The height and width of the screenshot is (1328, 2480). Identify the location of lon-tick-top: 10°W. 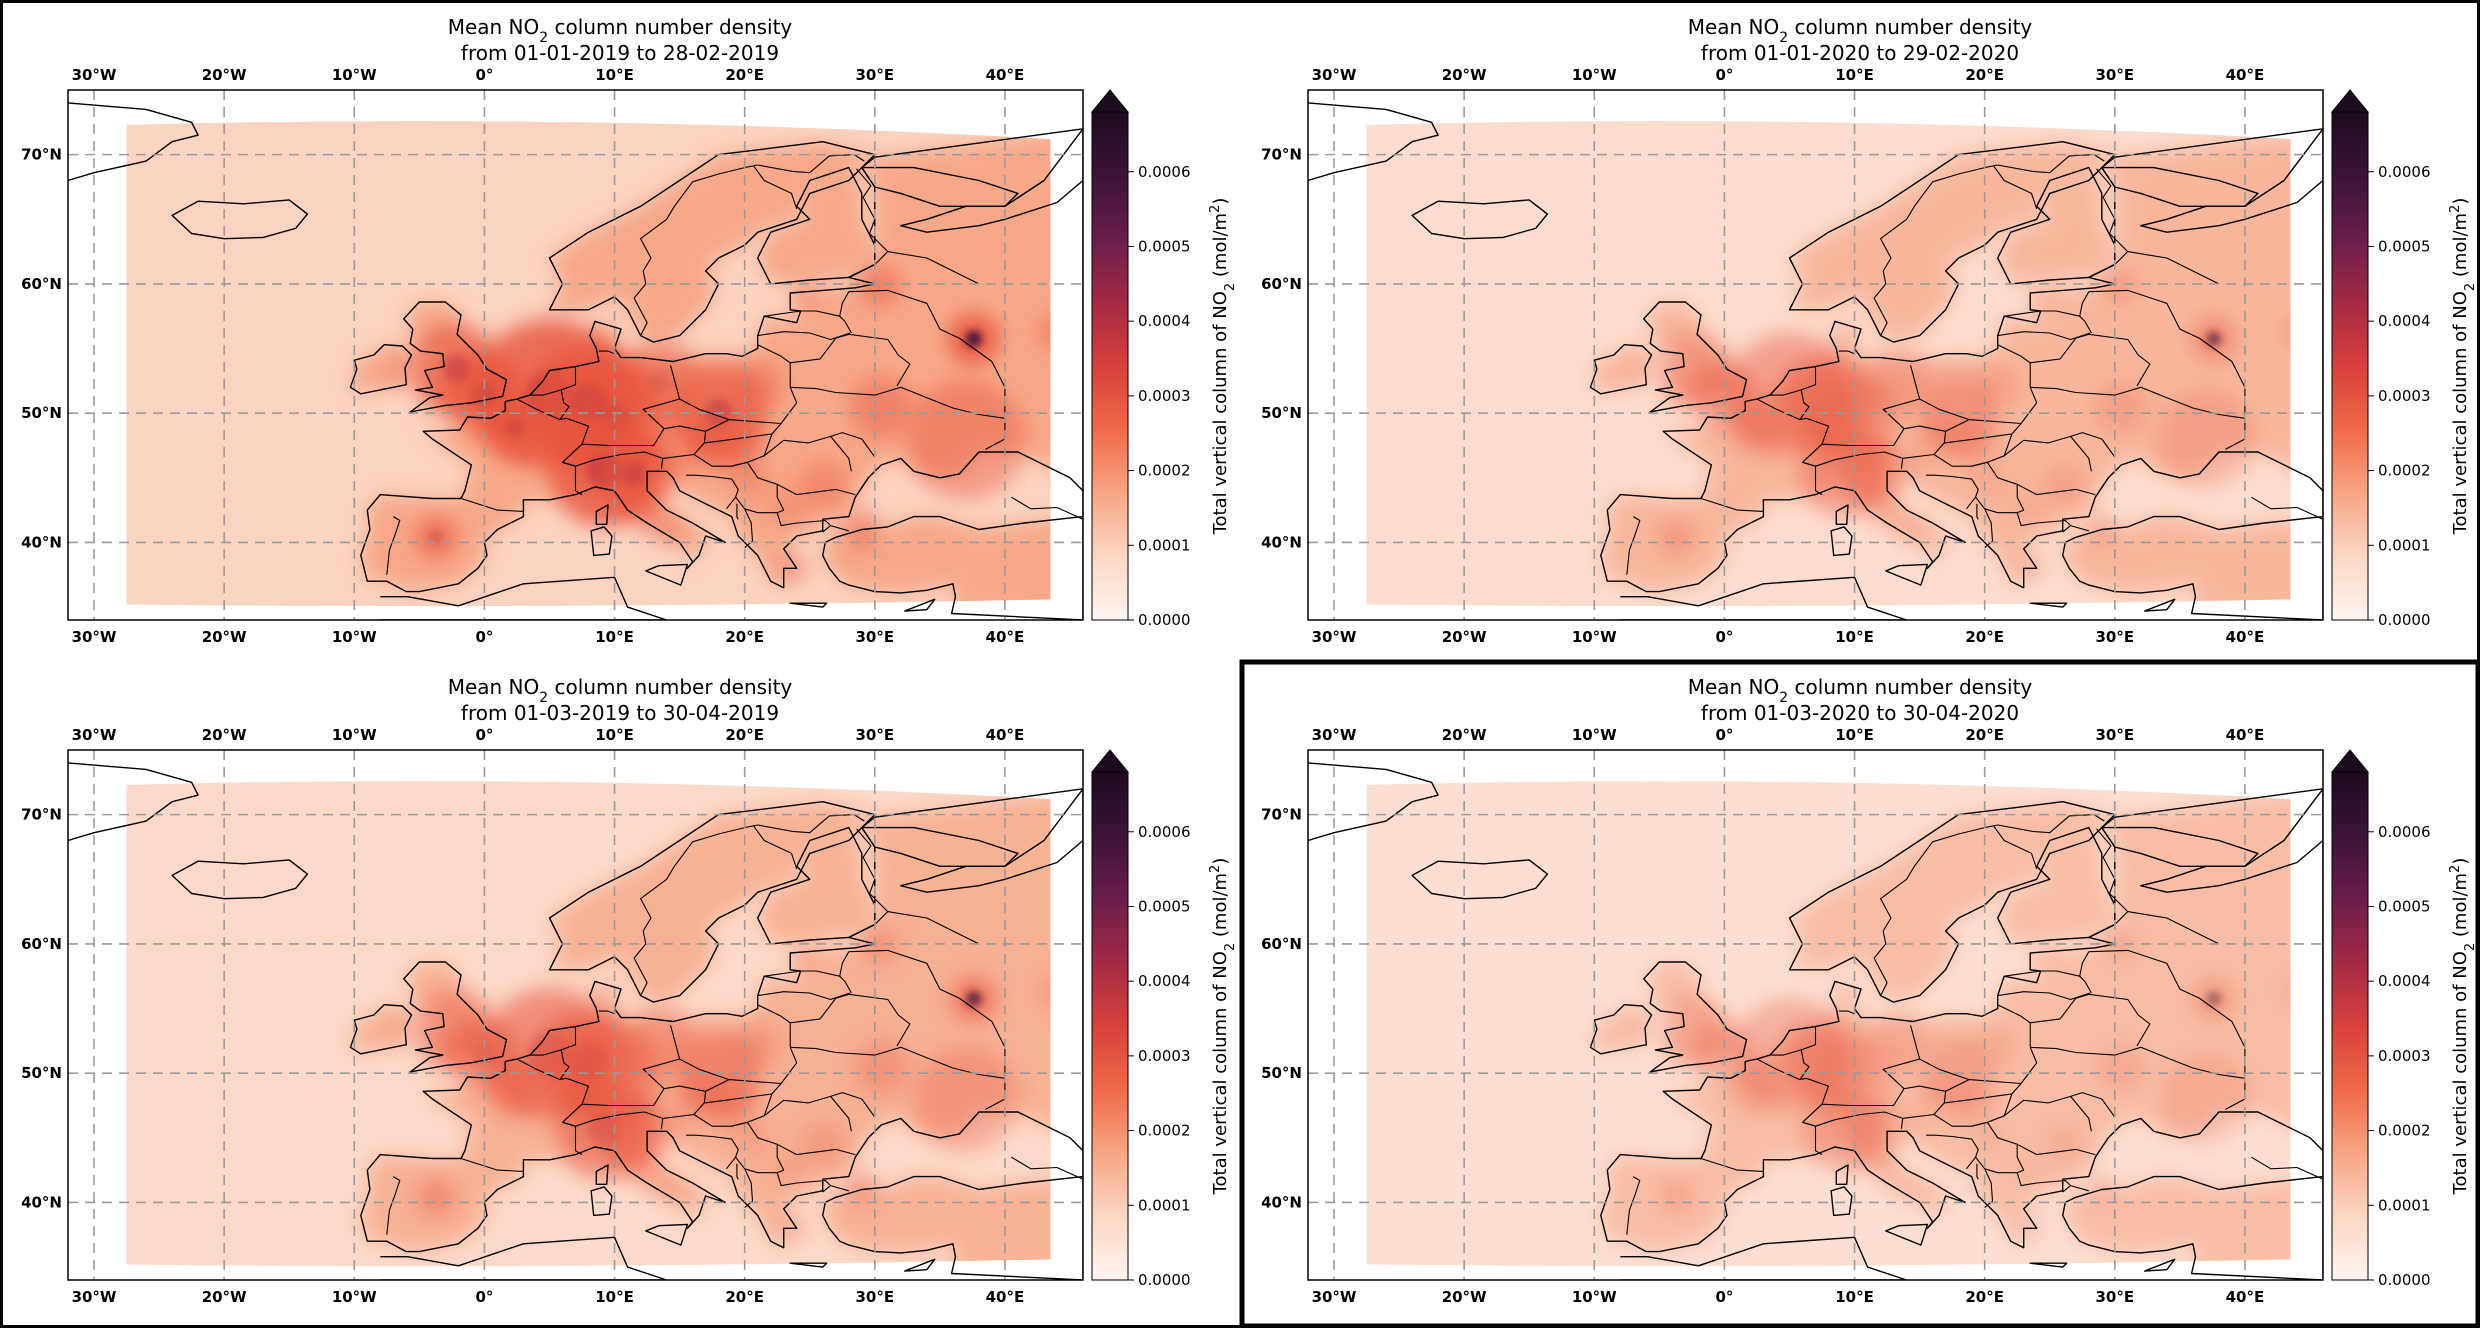
(1594, 75).